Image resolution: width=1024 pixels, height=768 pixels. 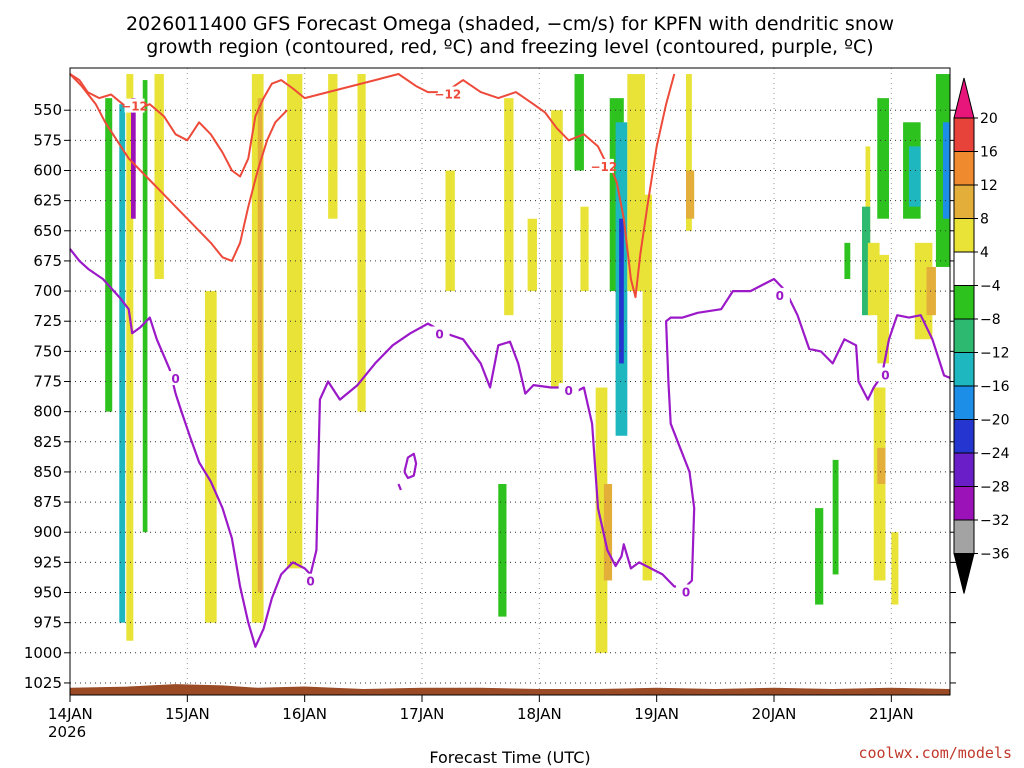 I want to click on y-tick-label: 850, so click(x=47, y=472).